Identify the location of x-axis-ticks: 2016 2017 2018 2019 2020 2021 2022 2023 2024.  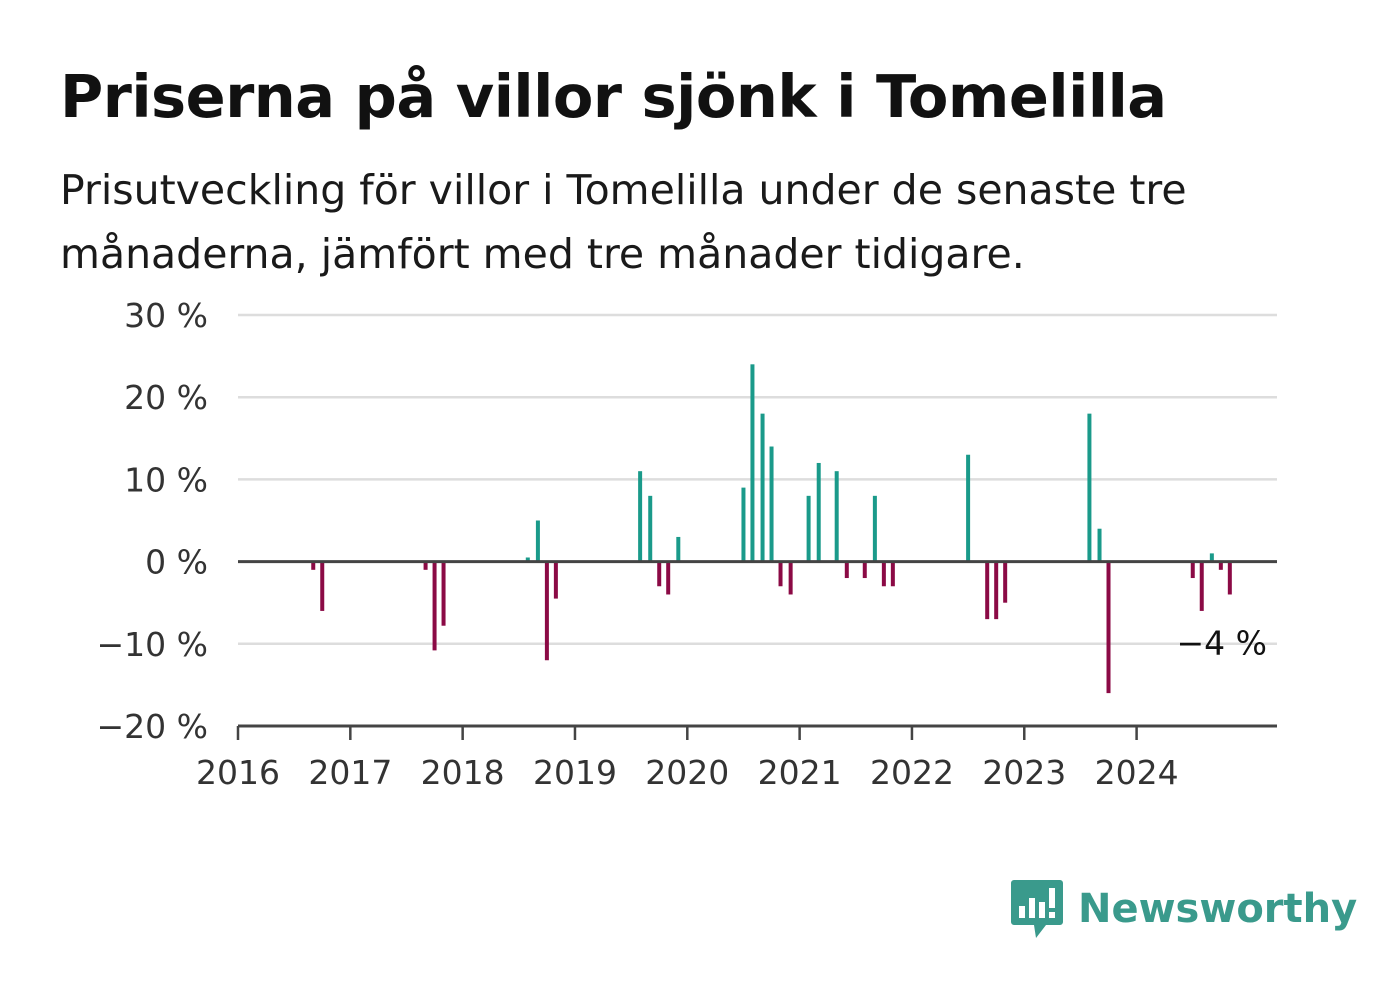
(687, 759).